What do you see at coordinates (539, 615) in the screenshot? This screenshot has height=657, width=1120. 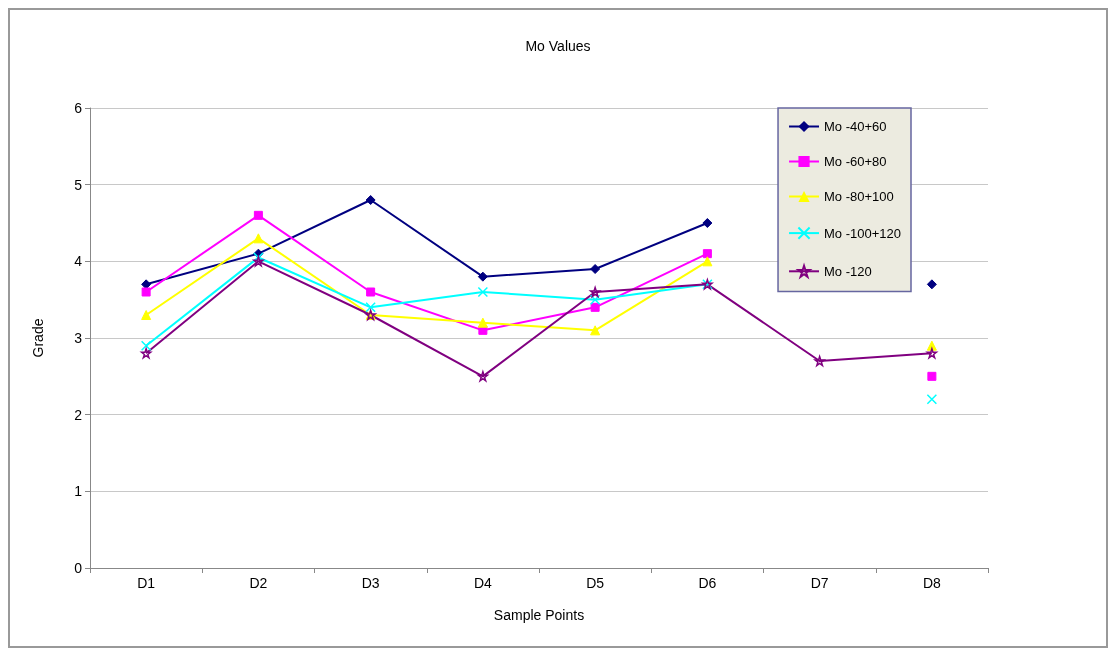 I see `x-axis-title: Sample Points` at bounding box center [539, 615].